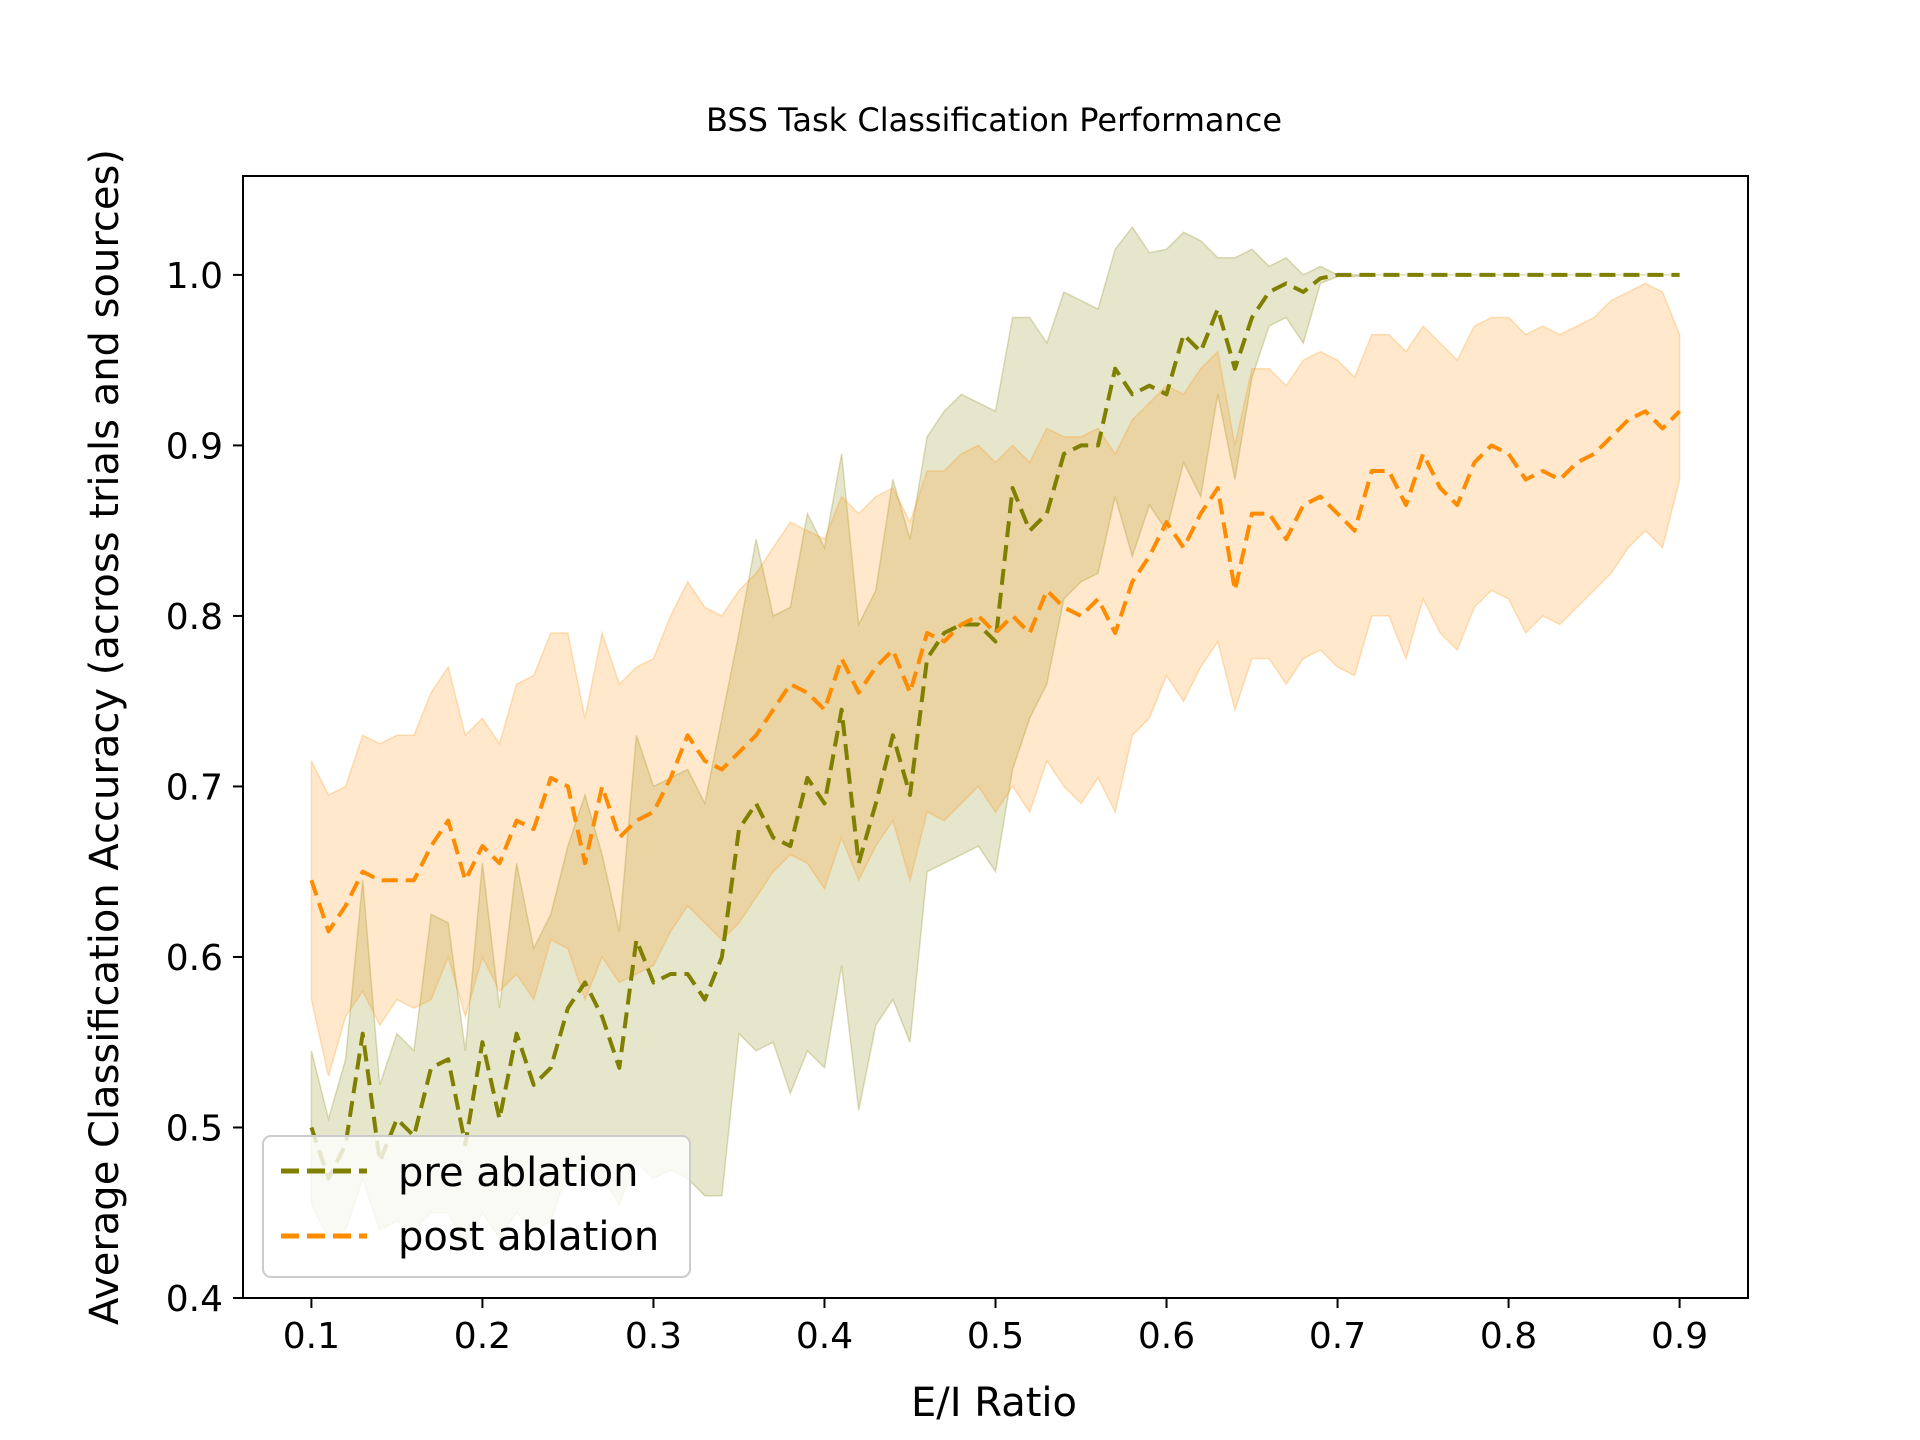  I want to click on y-axis-ticks: 0.4 0.5 0.6 0.7 0.8 0.9 1.0, so click(204, 788).